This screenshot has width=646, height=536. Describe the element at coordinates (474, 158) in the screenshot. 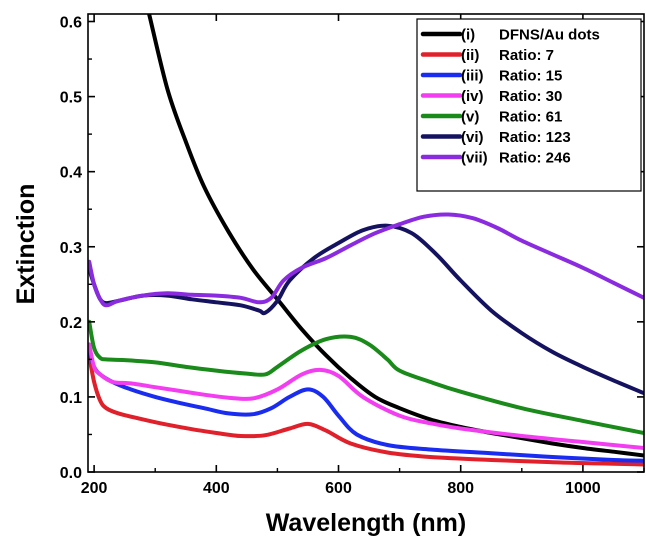

I see `legend-index: (vii)` at that location.